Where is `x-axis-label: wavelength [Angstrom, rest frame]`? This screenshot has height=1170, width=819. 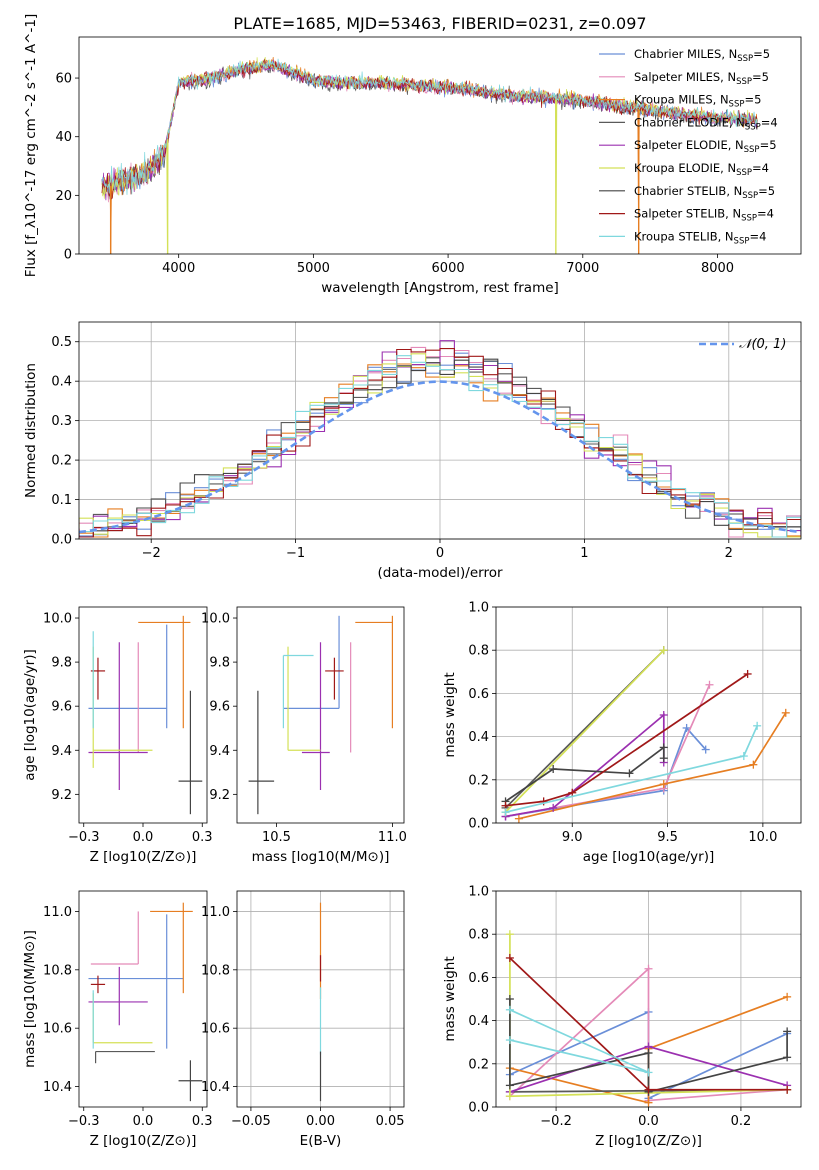 x-axis-label: wavelength [Angstrom, rest frame] is located at coordinates (440, 288).